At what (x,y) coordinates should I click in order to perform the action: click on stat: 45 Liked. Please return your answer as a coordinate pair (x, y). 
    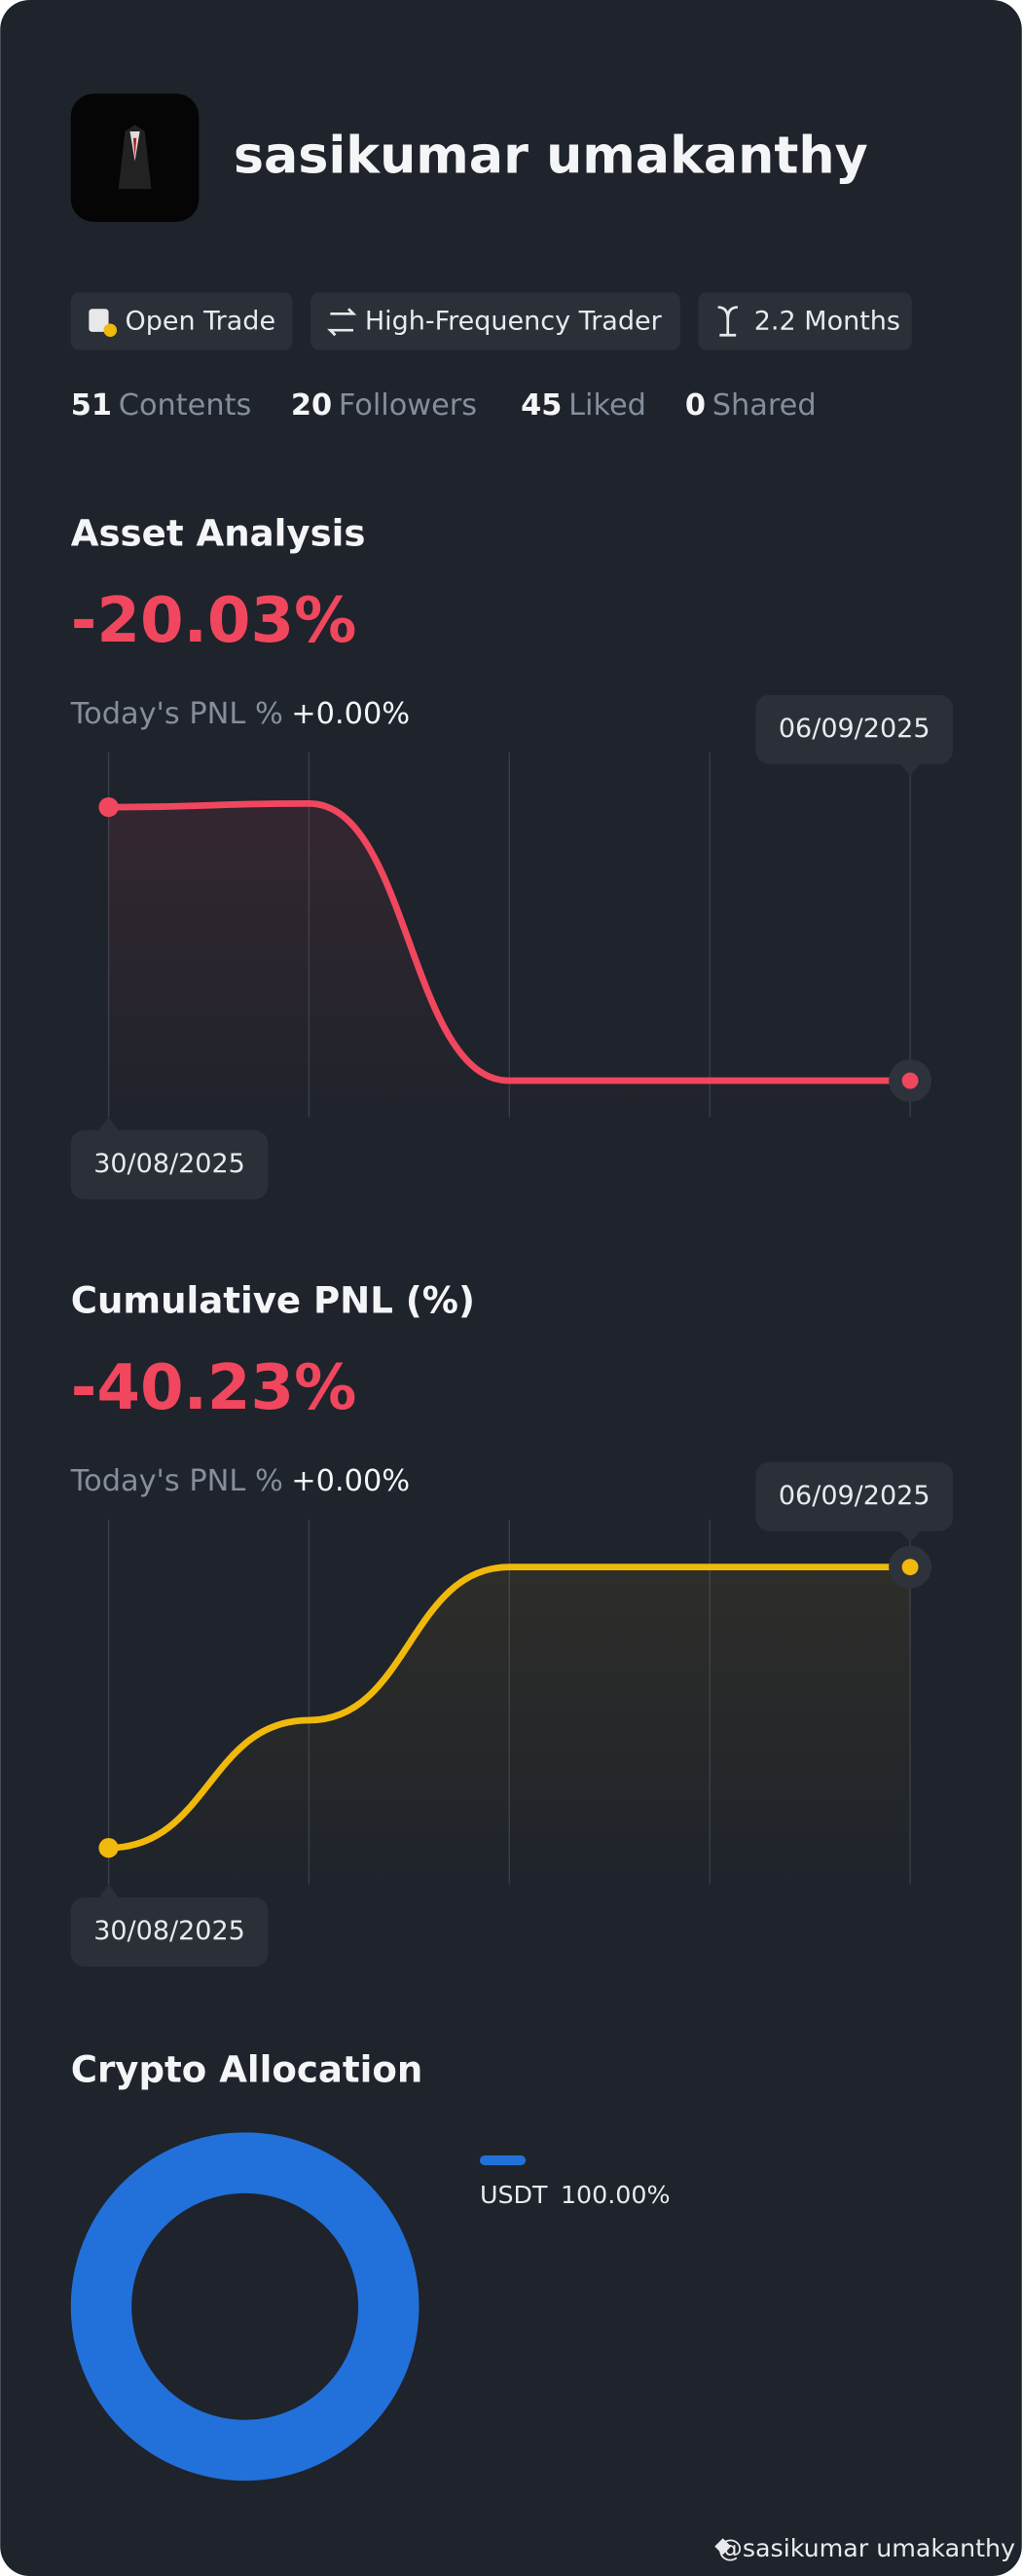
    Looking at the image, I should click on (584, 404).